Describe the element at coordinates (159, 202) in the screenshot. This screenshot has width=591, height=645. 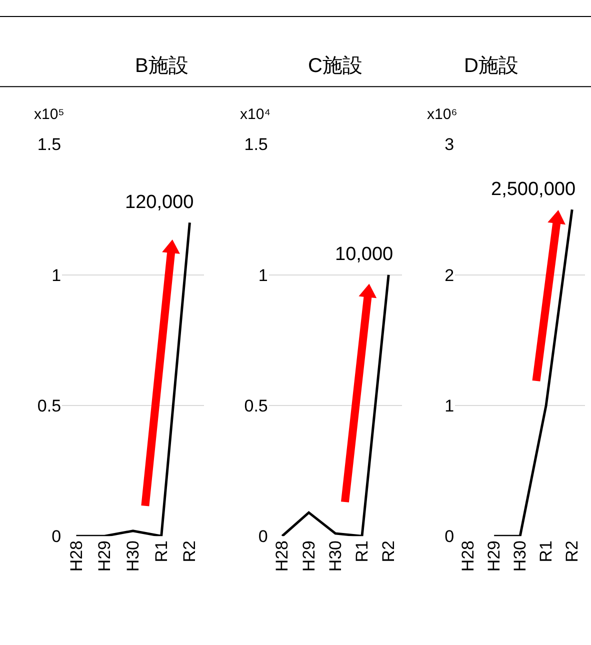
I see `annotation: 120,000` at that location.